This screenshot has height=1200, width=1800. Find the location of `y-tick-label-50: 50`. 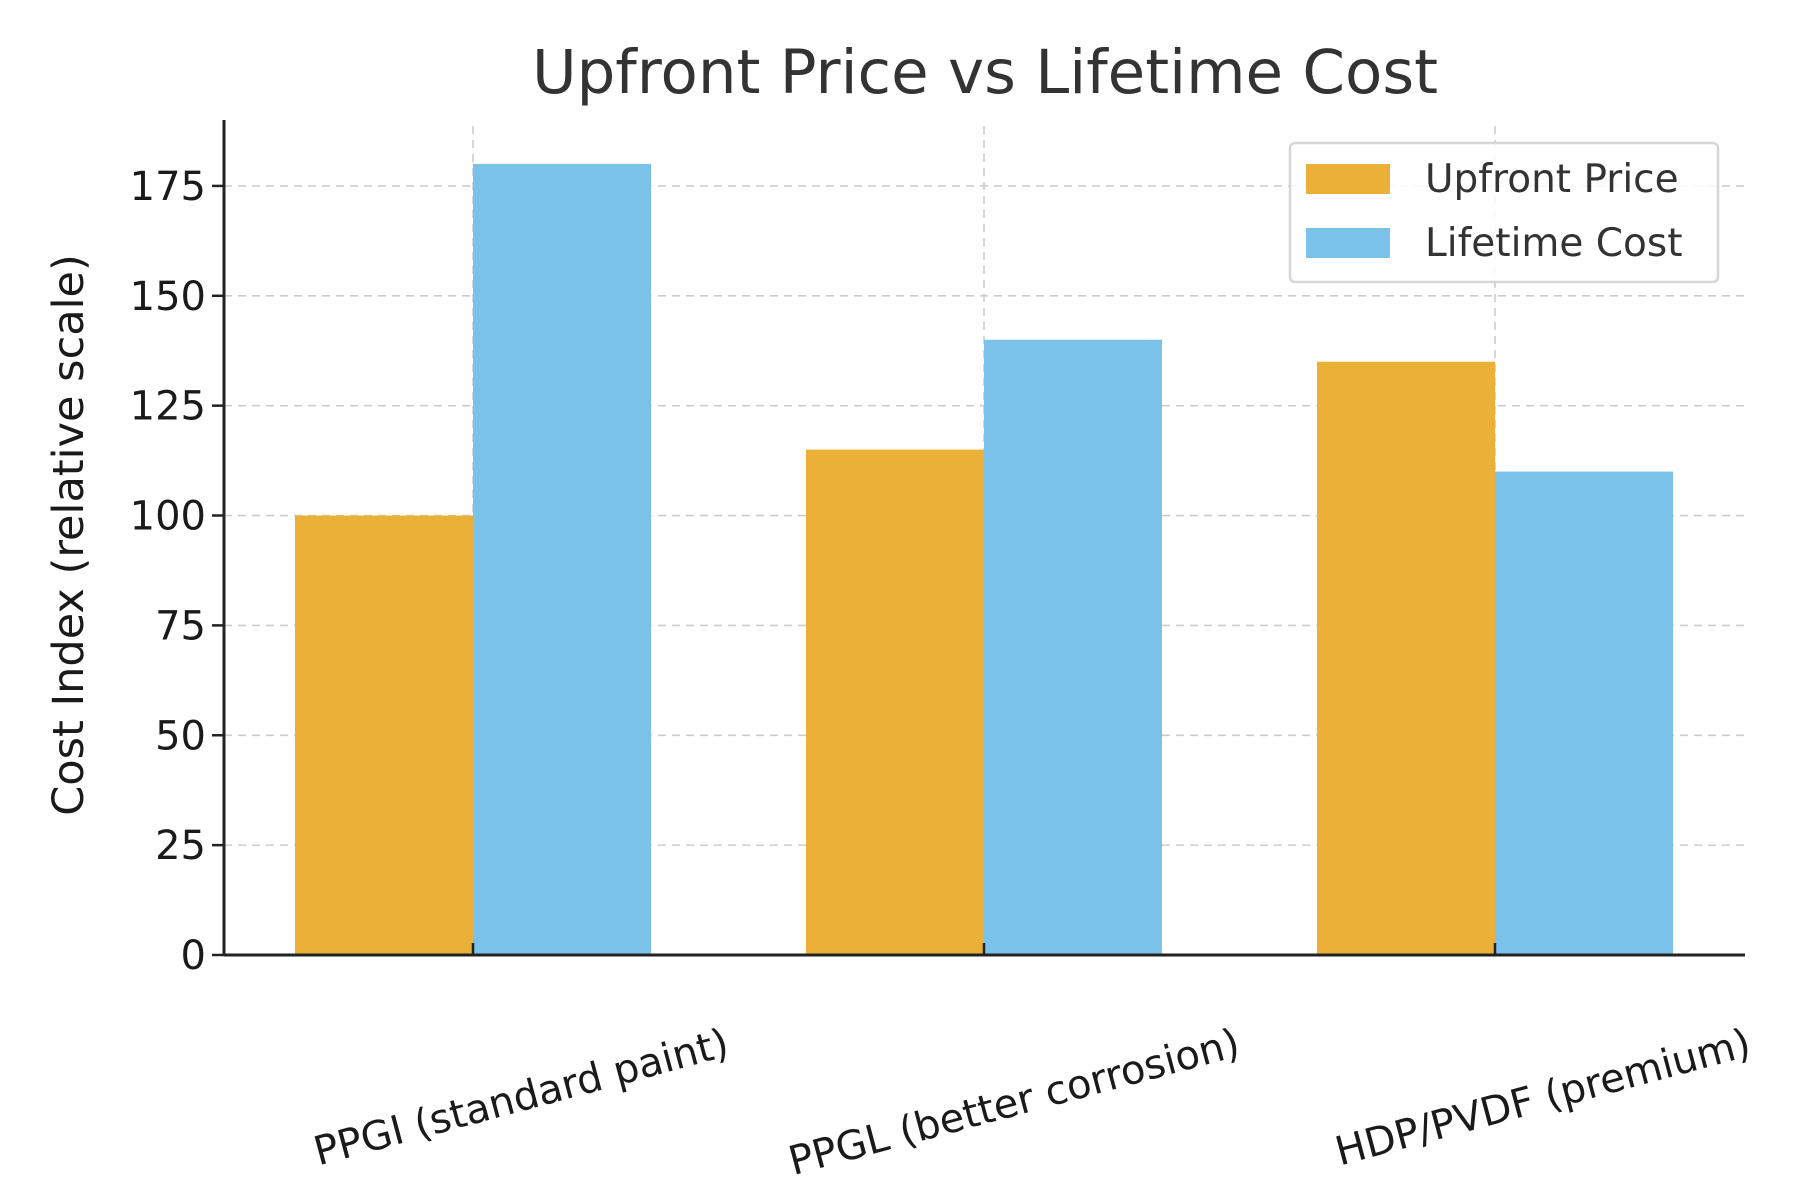

y-tick-label-50: 50 is located at coordinates (180, 736).